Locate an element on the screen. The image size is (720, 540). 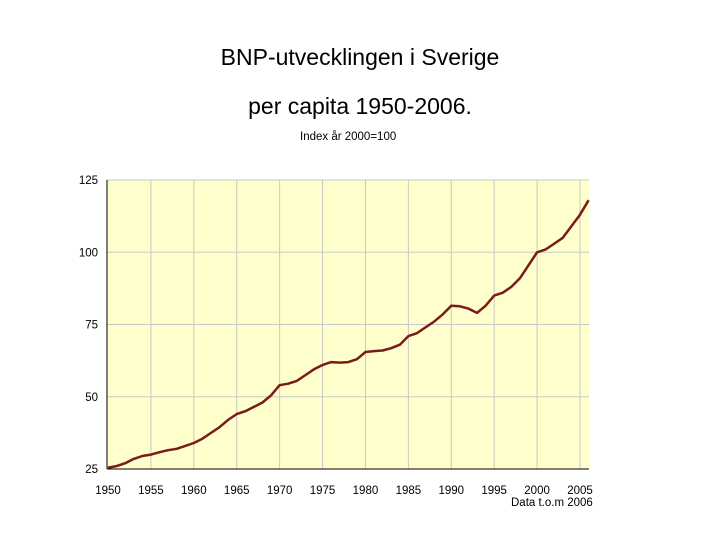
x-tick-label: 1955 is located at coordinates (151, 491).